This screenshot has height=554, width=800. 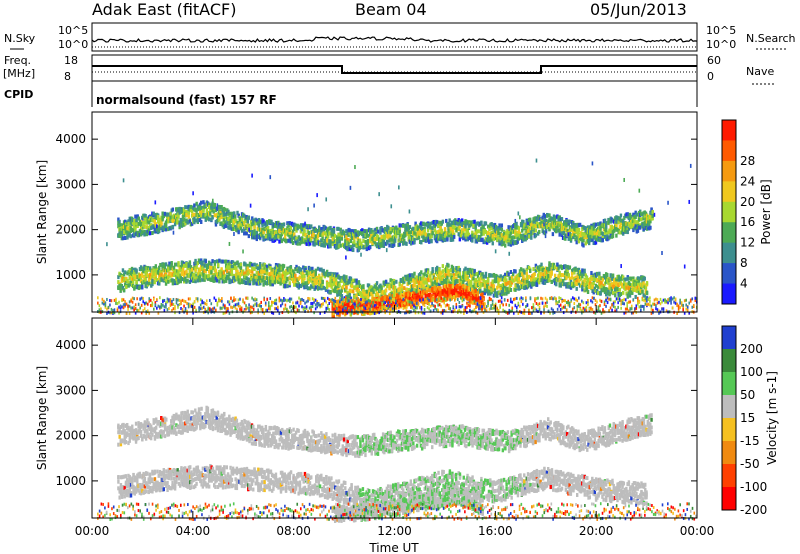 I want to click on nsky-label: N.Sky, so click(x=20, y=38).